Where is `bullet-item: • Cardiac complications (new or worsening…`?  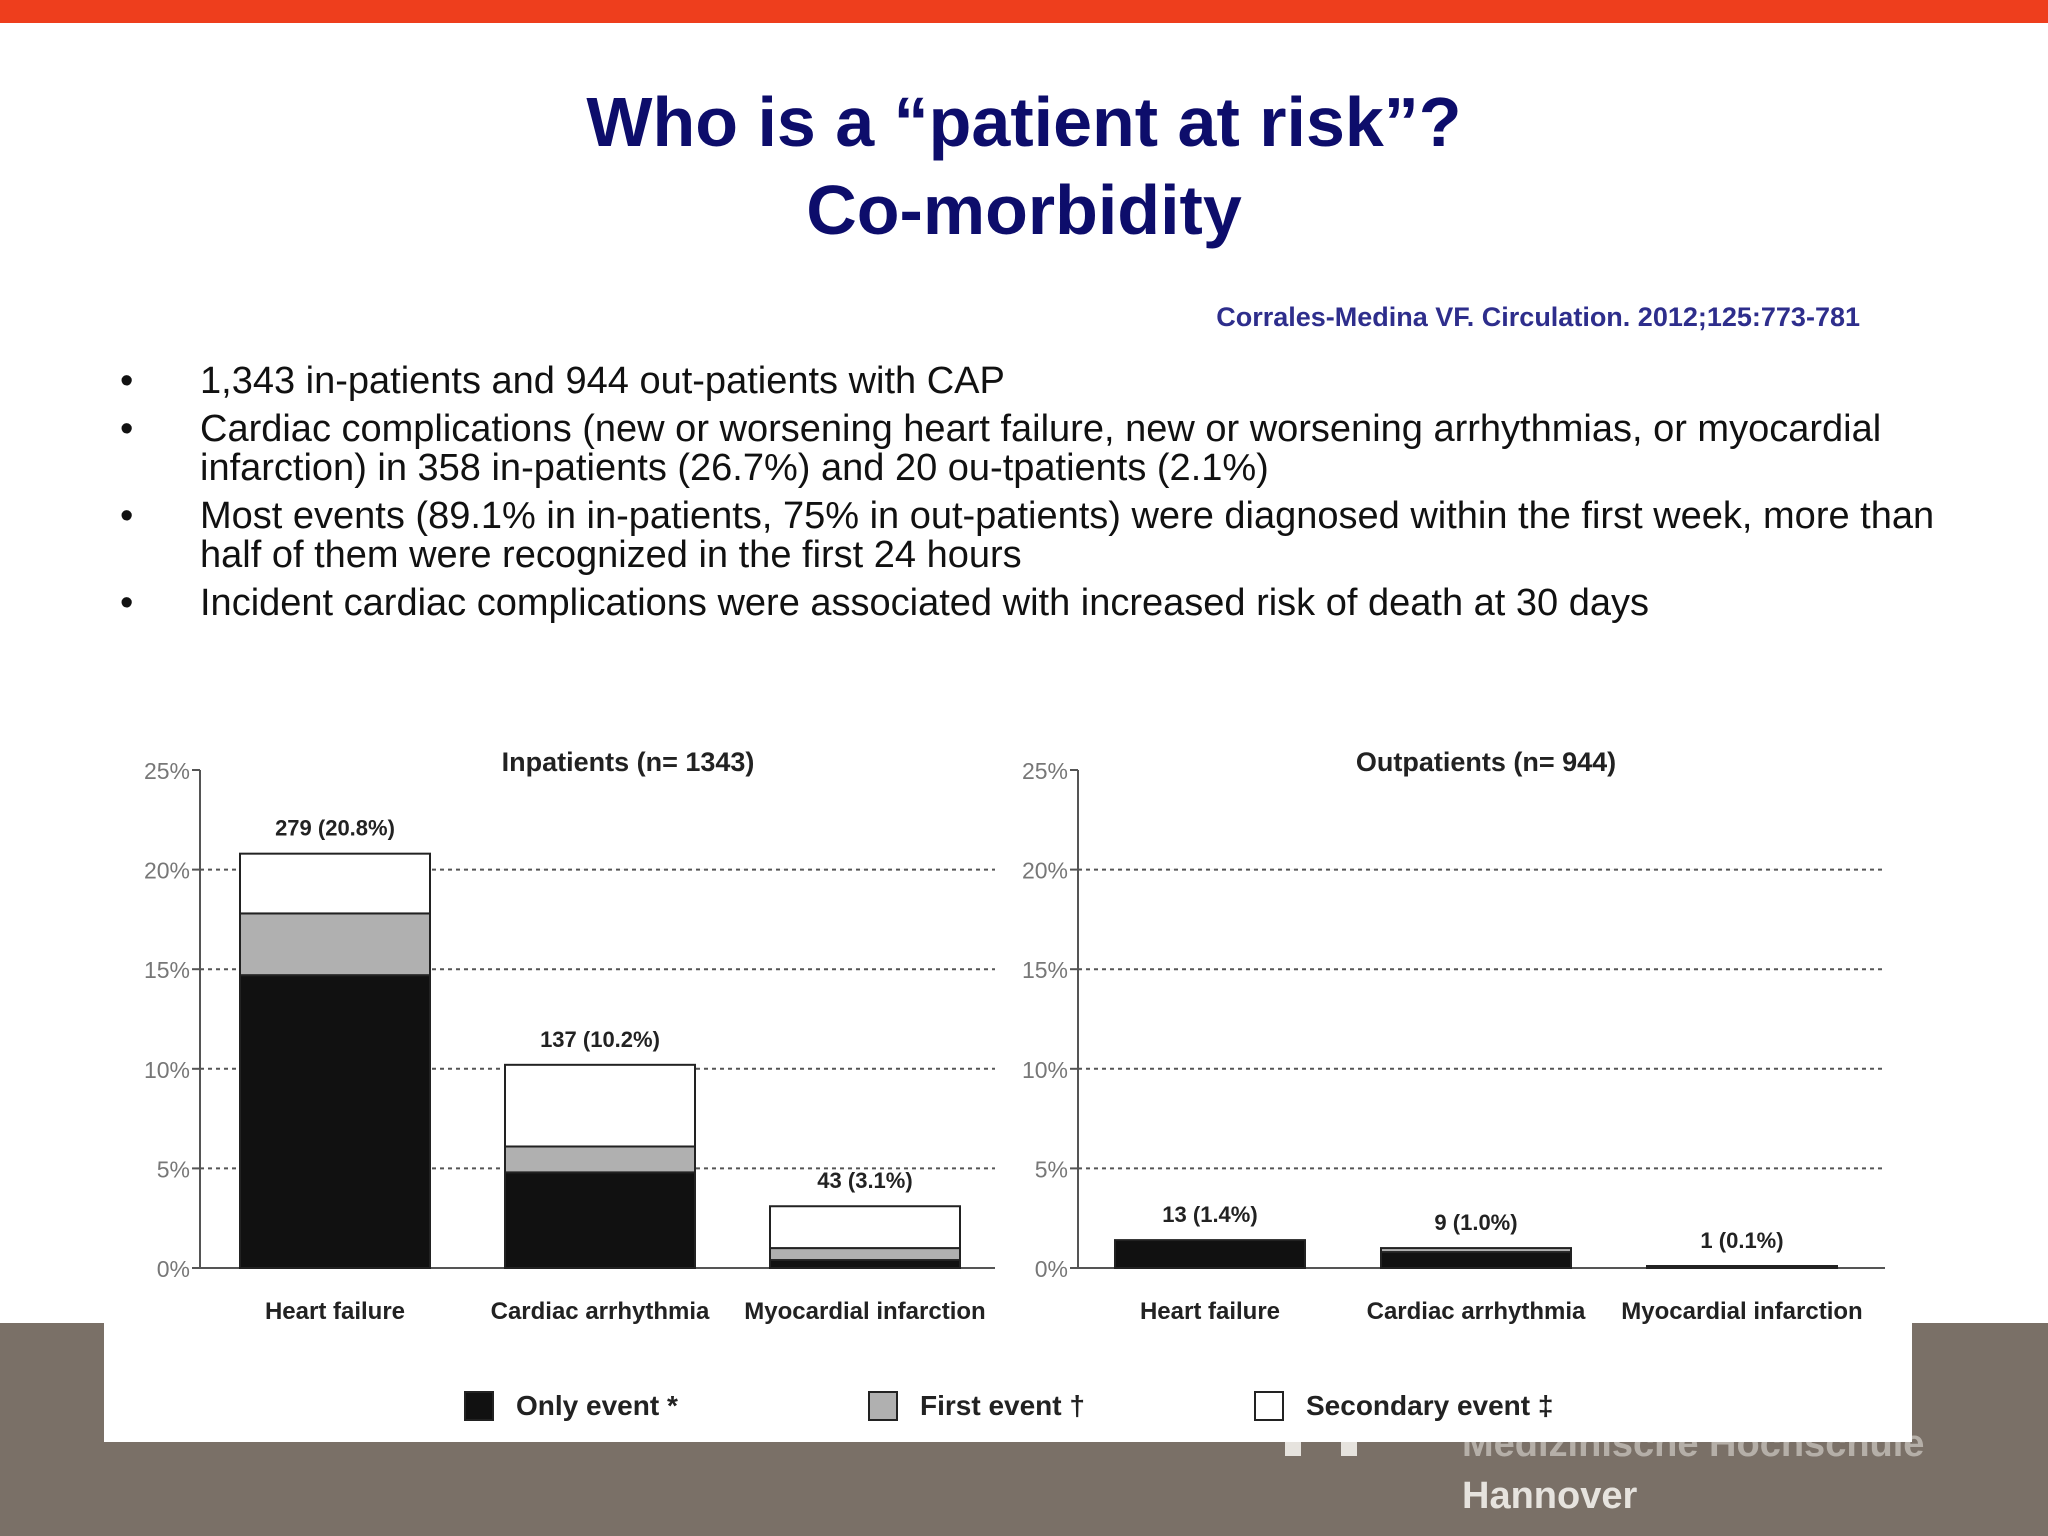 bullet-item: • Cardiac complications (new or worsening… is located at coordinates (1060, 449).